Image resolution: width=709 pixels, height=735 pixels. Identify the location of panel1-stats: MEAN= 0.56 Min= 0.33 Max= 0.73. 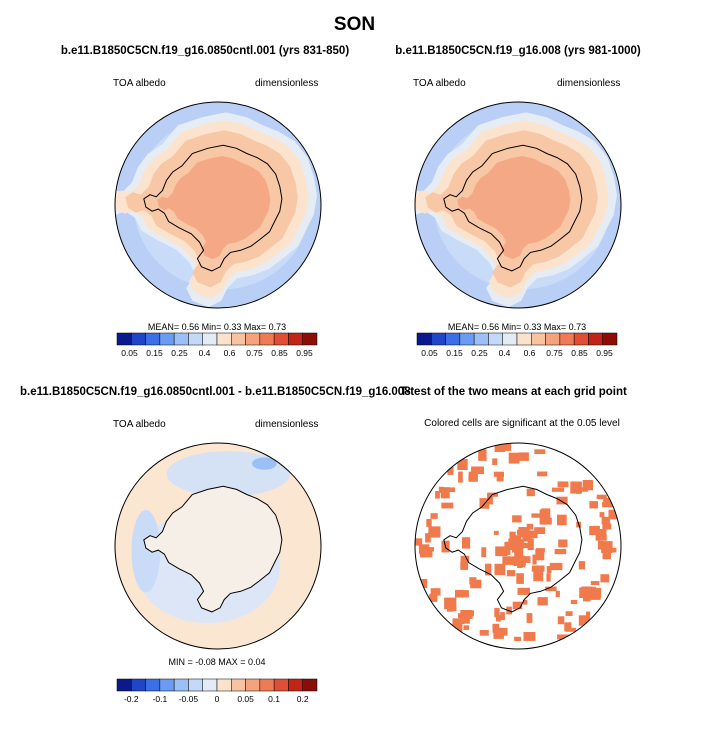
(217, 327).